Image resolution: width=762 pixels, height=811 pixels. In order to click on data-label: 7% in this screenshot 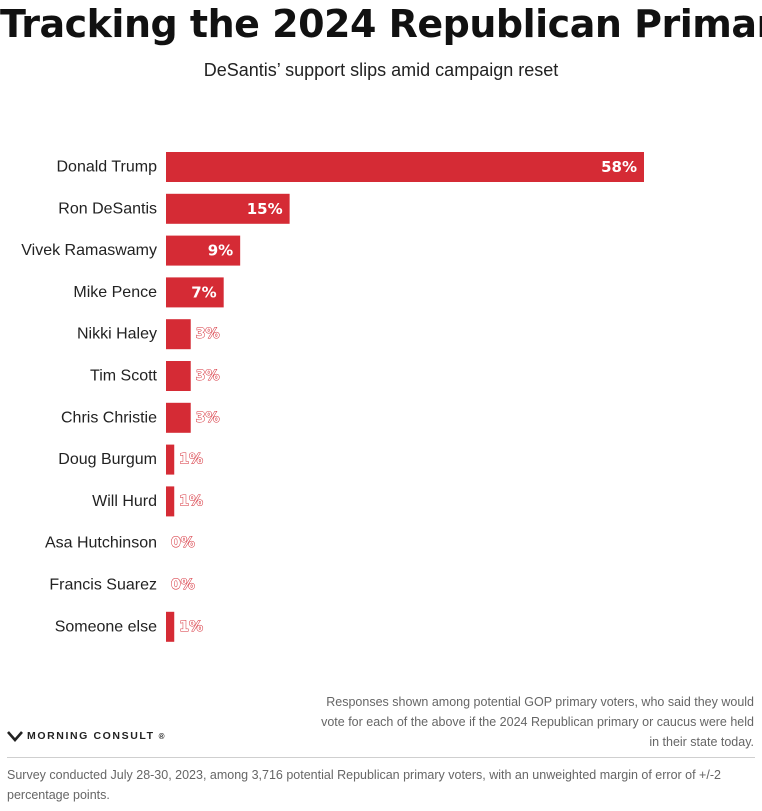, I will do `click(203, 292)`.